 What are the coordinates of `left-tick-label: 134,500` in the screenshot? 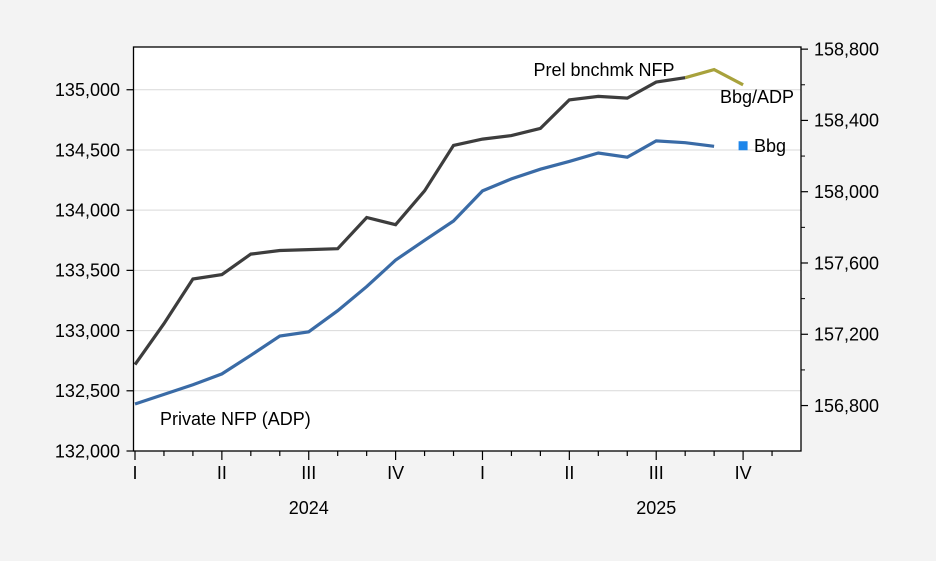 It's located at (87, 150).